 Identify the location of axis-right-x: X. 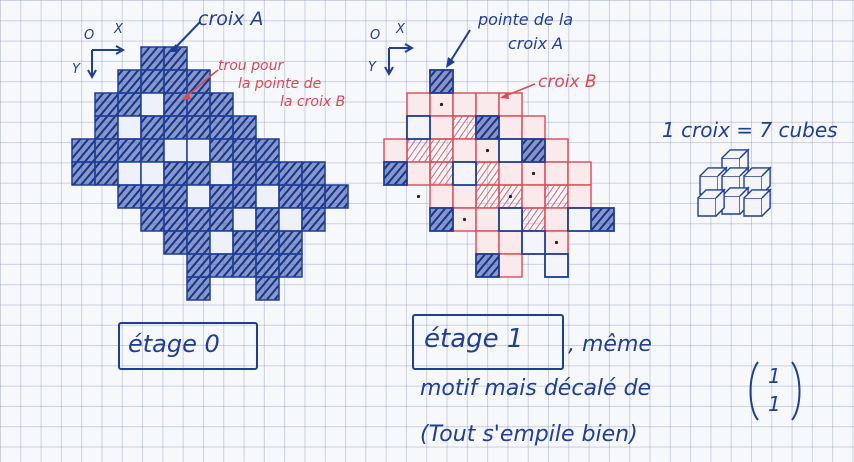
(400, 29).